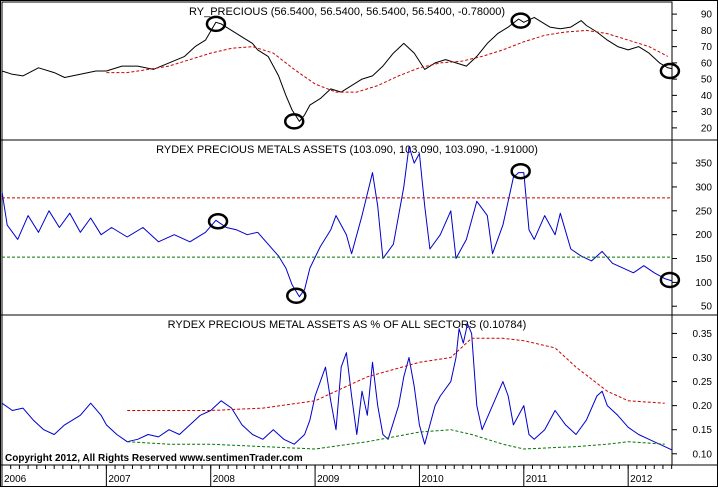 This screenshot has width=718, height=492. I want to click on y-tick-label: 150, so click(703, 259).